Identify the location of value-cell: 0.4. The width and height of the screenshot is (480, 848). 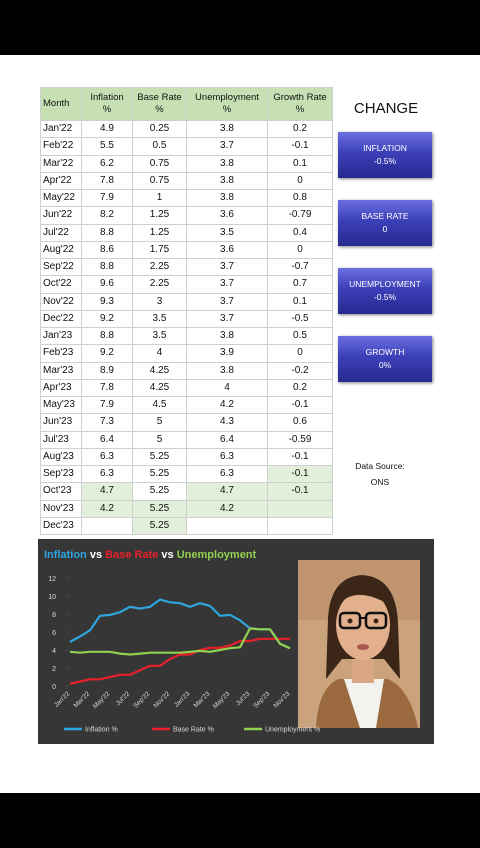
(300, 233).